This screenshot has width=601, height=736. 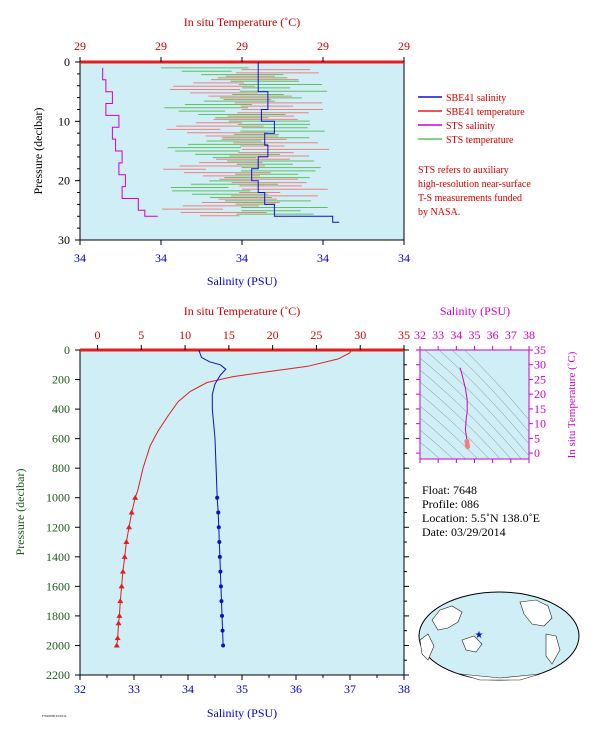 I want to click on top-sbe41-salinity-line, so click(x=295, y=142).